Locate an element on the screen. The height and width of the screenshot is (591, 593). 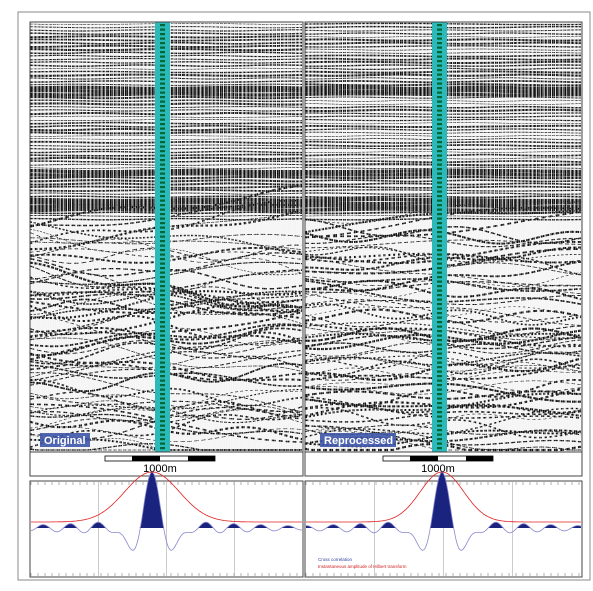
wavelet-fill is located at coordinates (443, 500).